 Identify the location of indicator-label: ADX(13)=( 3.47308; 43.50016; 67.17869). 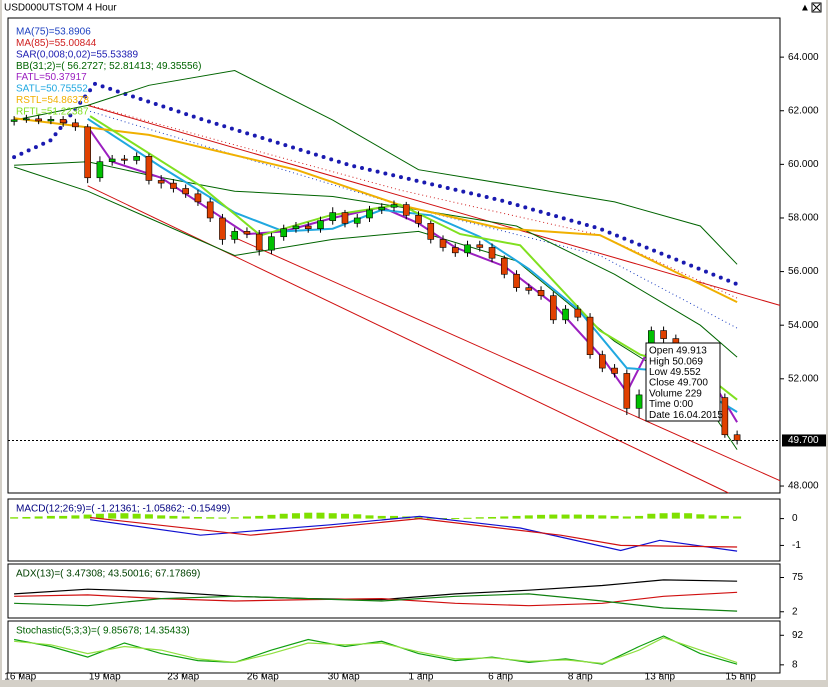
(108, 574).